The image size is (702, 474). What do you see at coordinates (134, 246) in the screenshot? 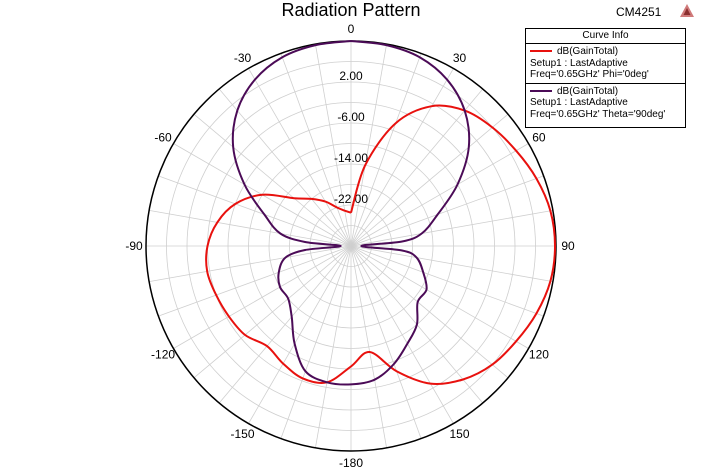
I see `angle-tick-label: -90` at bounding box center [134, 246].